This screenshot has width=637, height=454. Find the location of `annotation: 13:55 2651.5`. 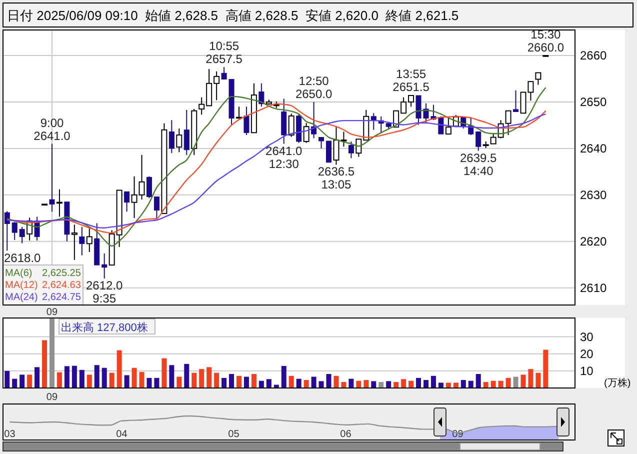

annotation: 13:55 2651.5 is located at coordinates (411, 80).